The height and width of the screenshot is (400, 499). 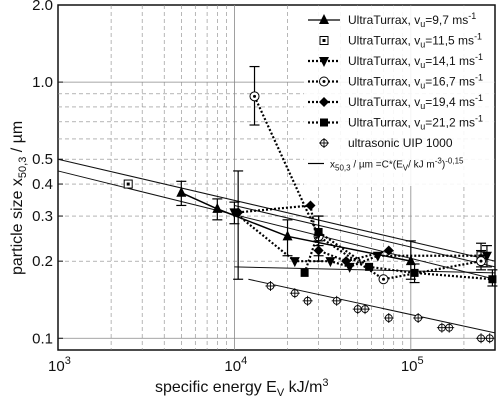 I want to click on legend-label: UltraTurrax, vu=11,5 ms-1, so click(x=415, y=41).